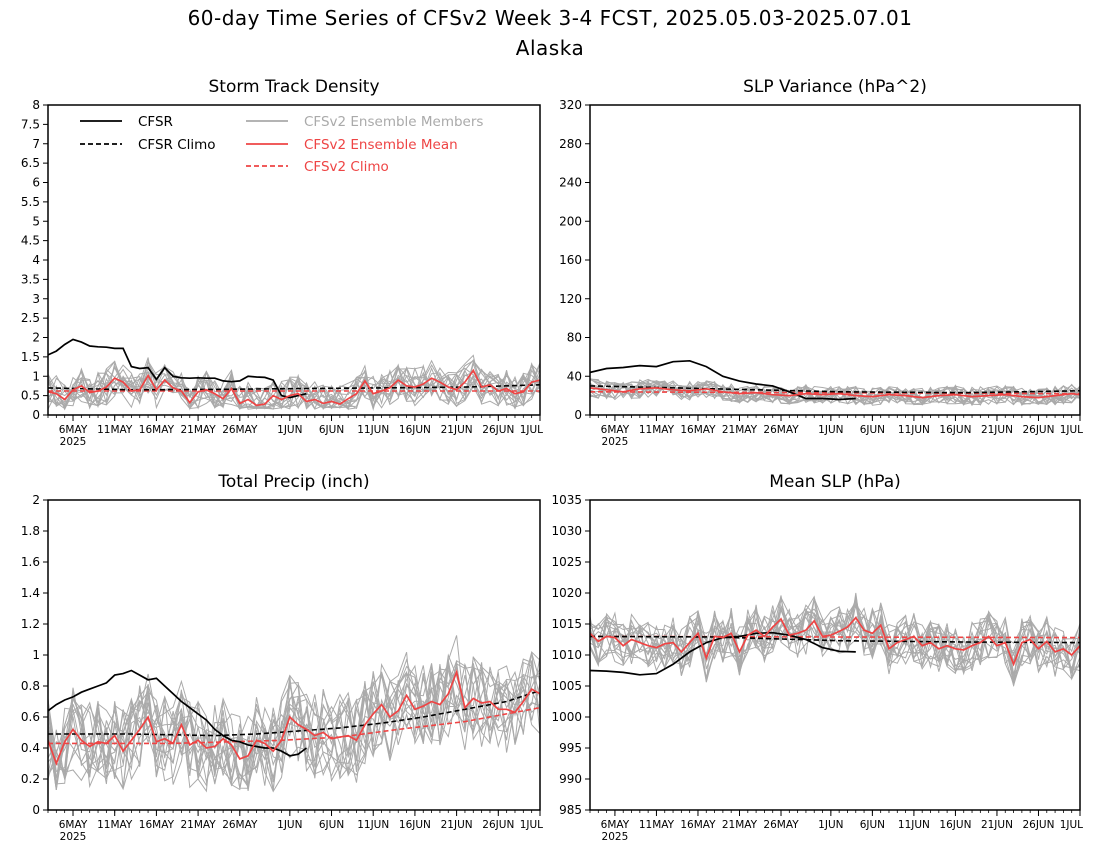 This screenshot has width=1100, height=850. What do you see at coordinates (30, 318) in the screenshot?
I see `y-tick-label: 2.5` at bounding box center [30, 318].